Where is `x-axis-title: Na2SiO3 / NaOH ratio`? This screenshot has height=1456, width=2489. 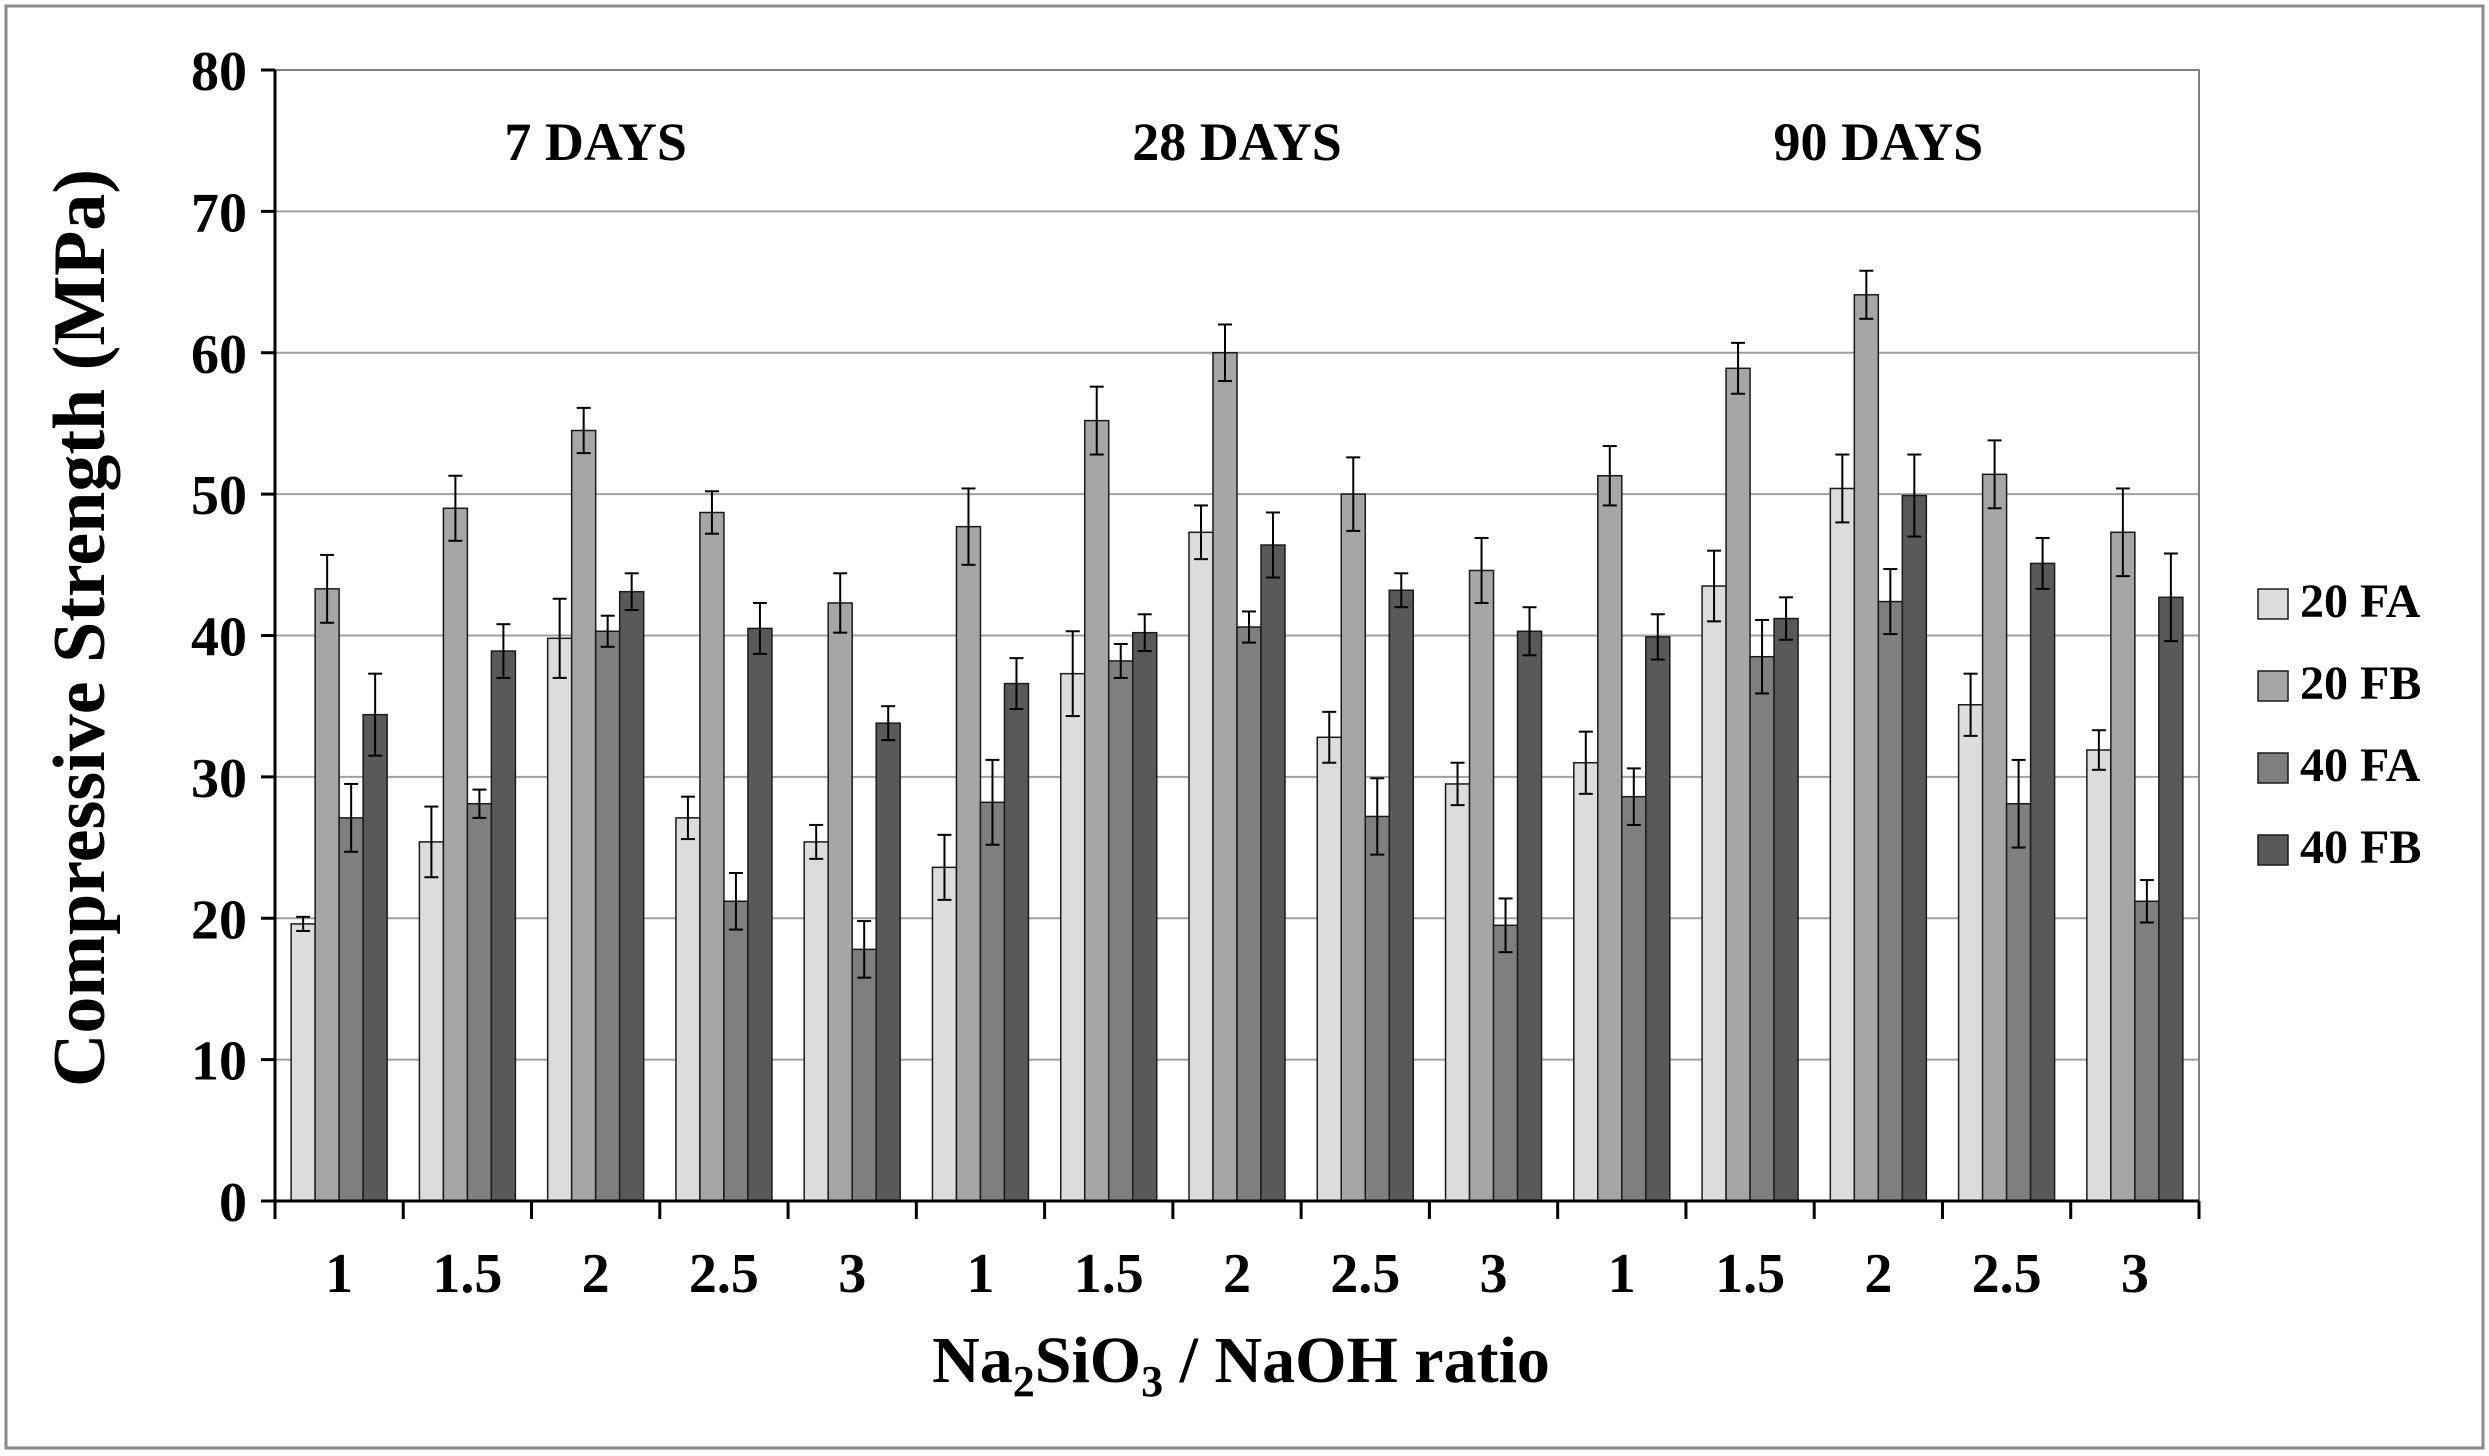
x-axis-title: Na2SiO3 / NaOH ratio is located at coordinates (1241, 1365).